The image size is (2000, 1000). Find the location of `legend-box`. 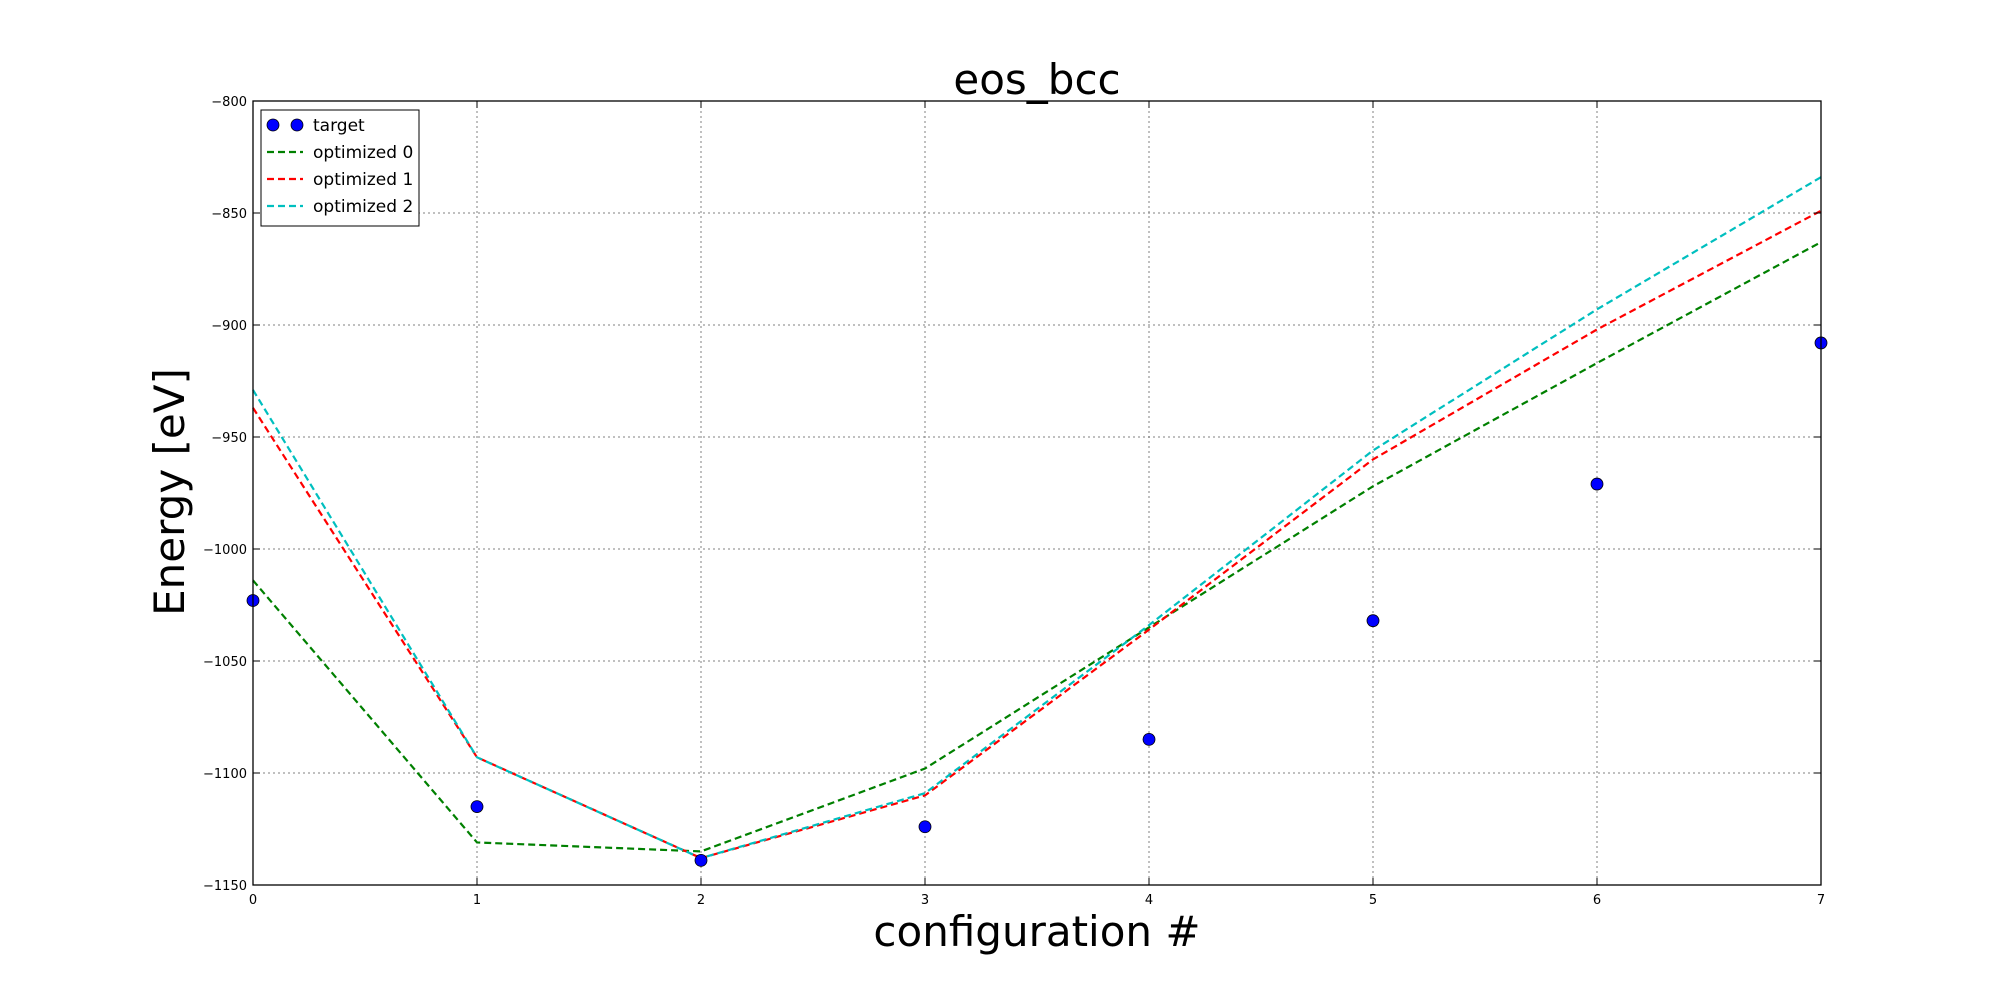

legend-box is located at coordinates (340, 168).